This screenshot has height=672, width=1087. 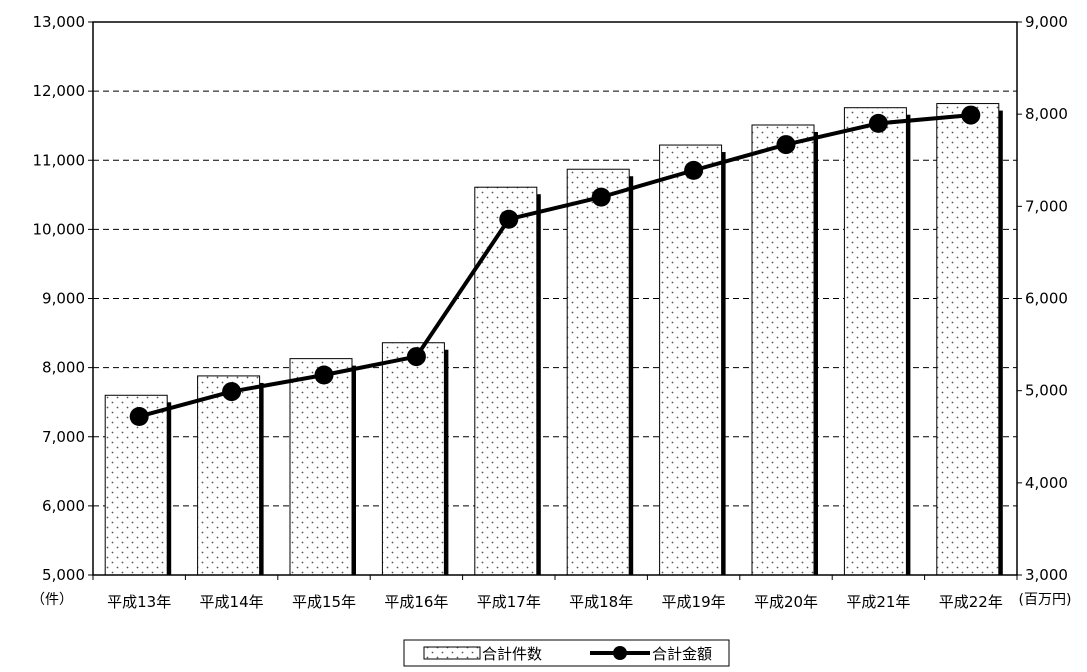 What do you see at coordinates (59, 22) in the screenshot?
I see `left-tick-label: 13,000` at bounding box center [59, 22].